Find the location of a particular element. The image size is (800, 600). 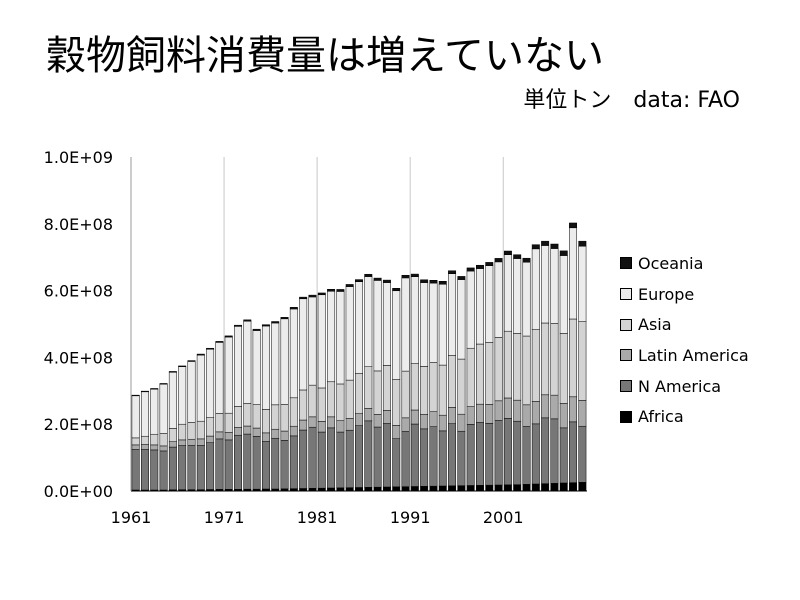

bar-oceania-1995 is located at coordinates (452, 272).